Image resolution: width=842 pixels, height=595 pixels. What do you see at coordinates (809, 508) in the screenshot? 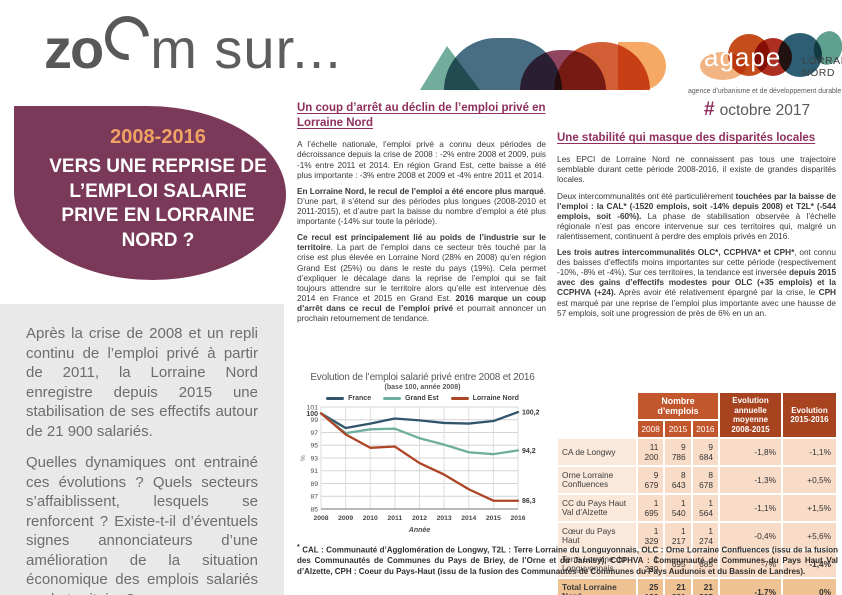
I see `table-cell: +1,5%` at bounding box center [809, 508].